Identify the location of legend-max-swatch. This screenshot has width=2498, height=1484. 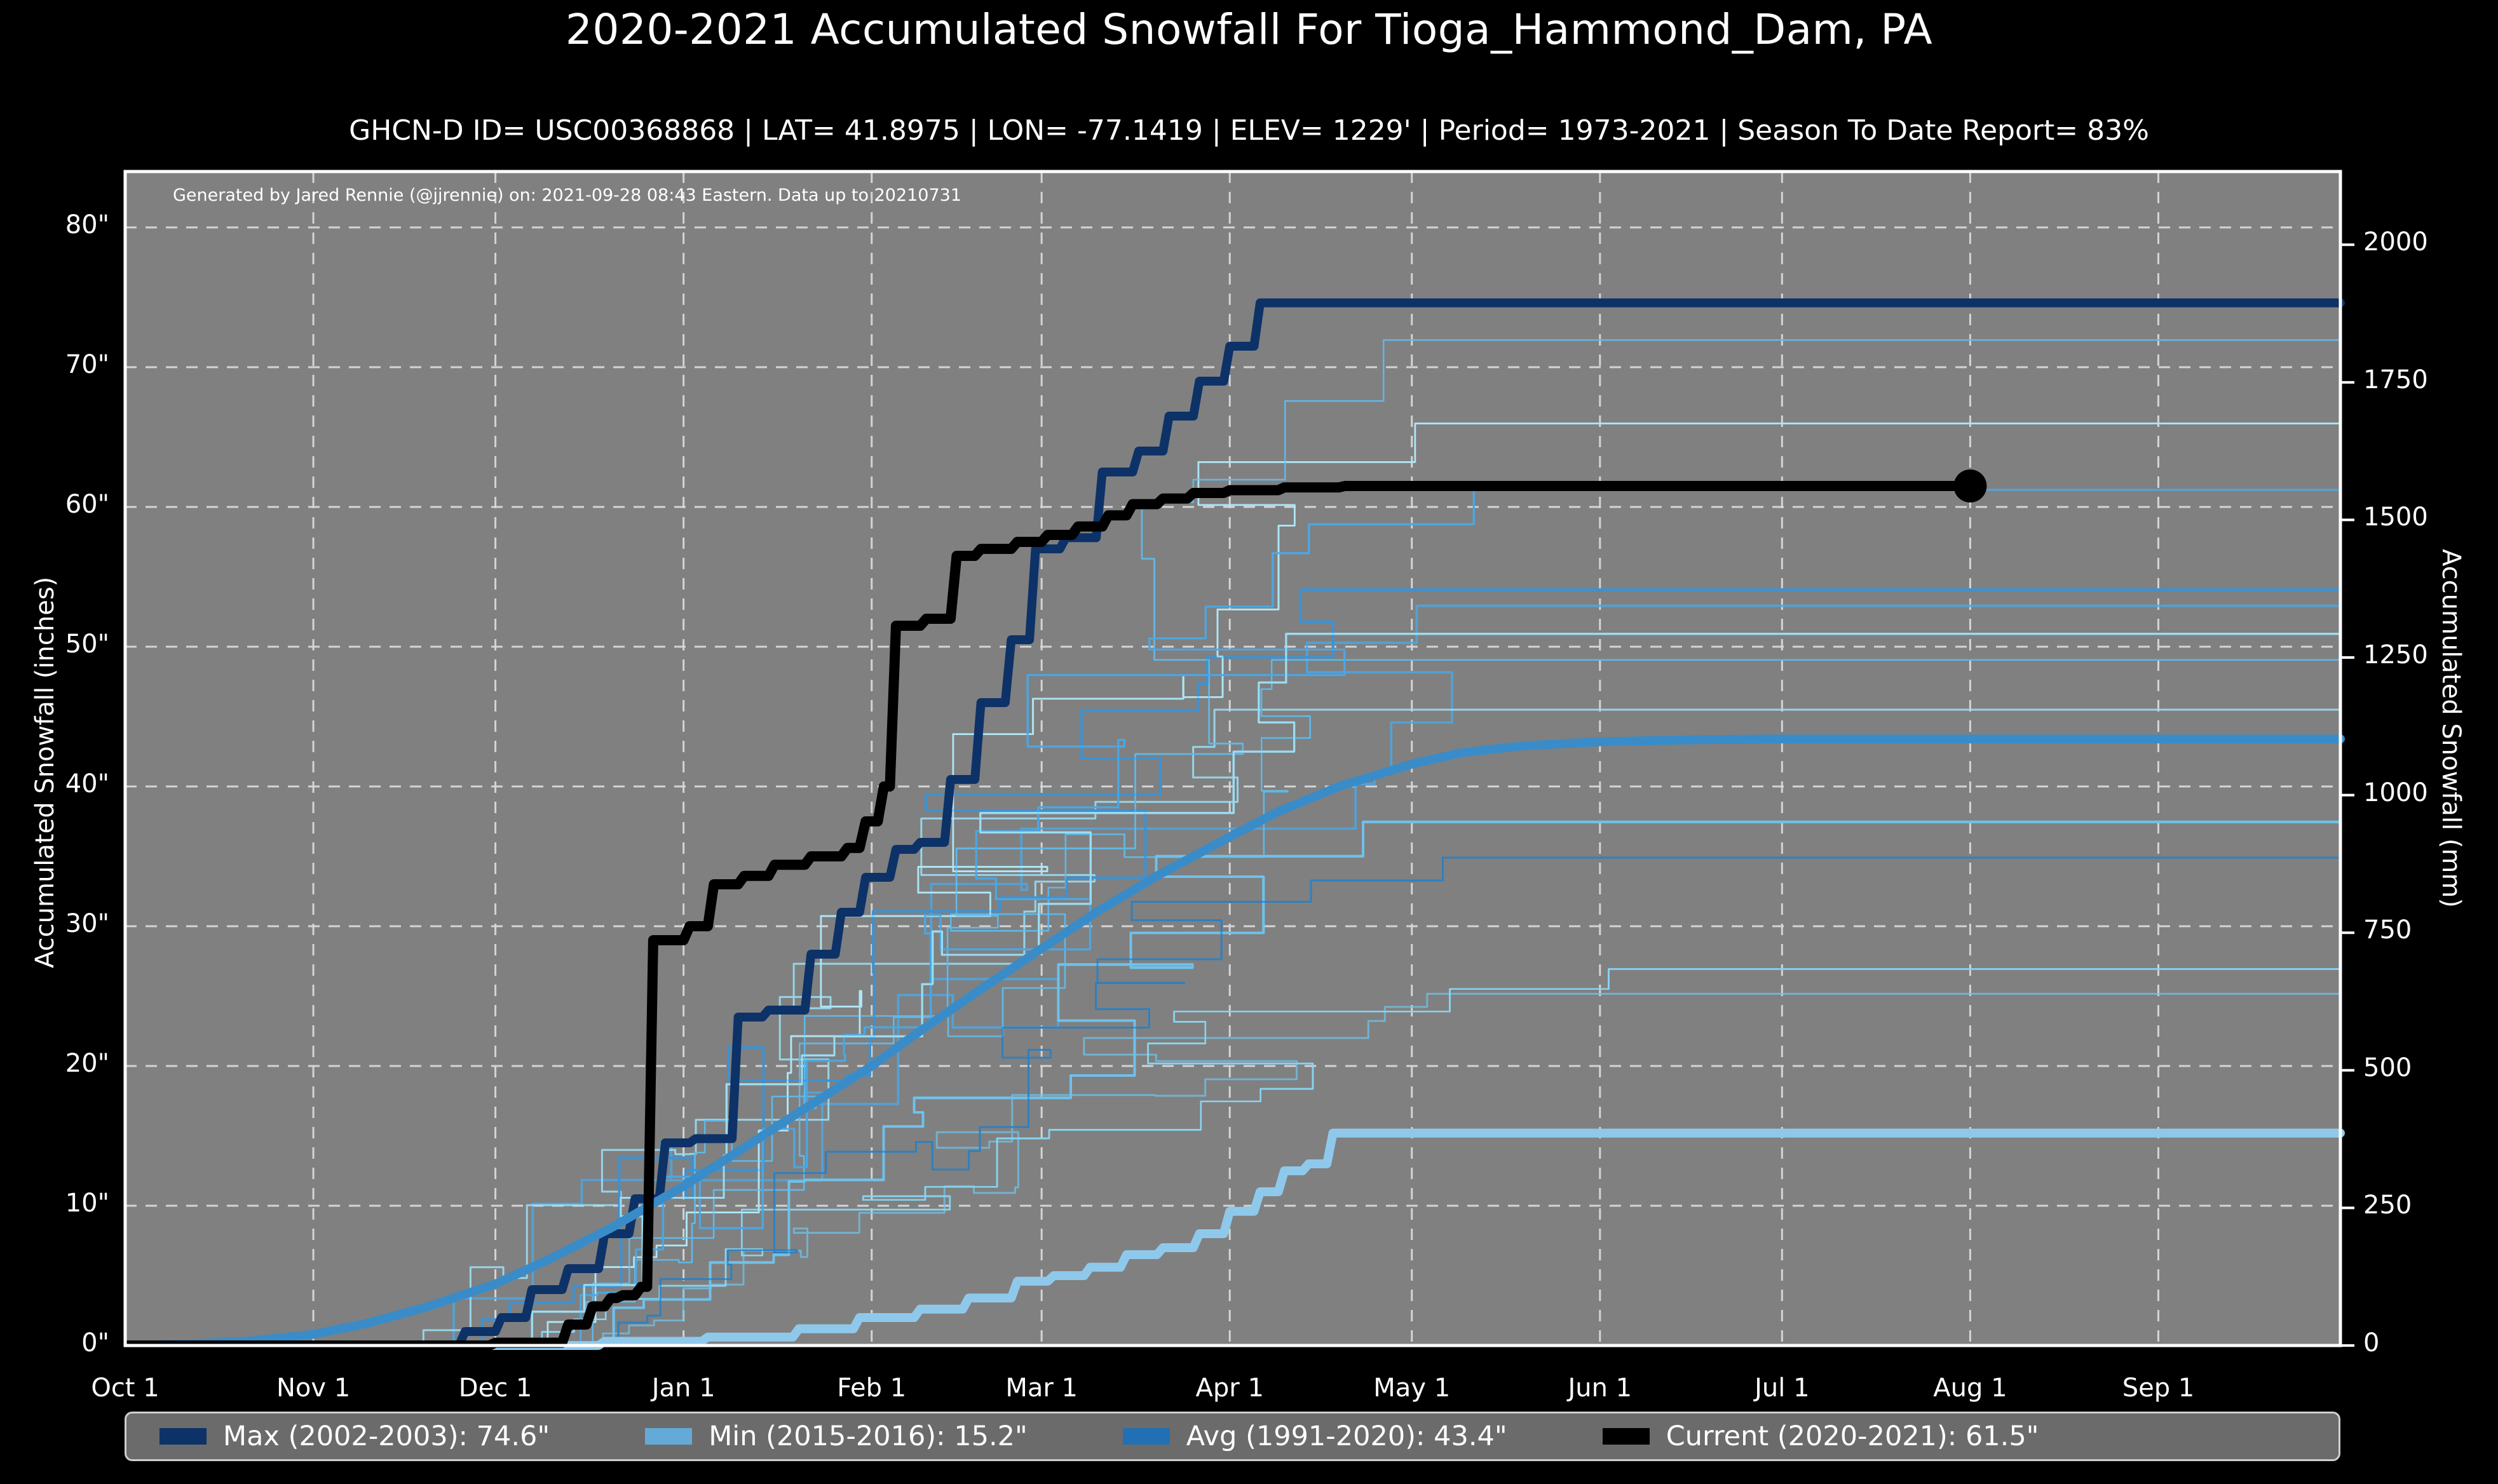
(183, 1436).